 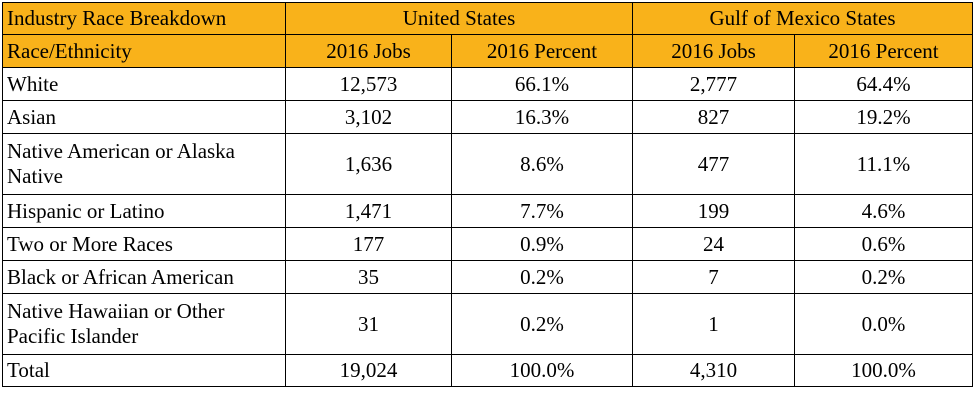 I want to click on row-label: Two or More Races, so click(x=144, y=244).